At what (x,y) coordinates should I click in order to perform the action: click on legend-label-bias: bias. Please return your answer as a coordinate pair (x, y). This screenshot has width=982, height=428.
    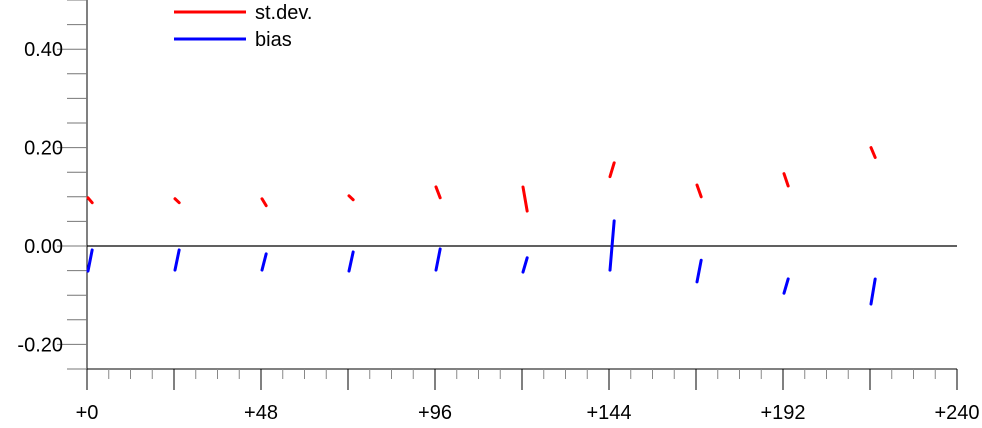
    Looking at the image, I should click on (273, 40).